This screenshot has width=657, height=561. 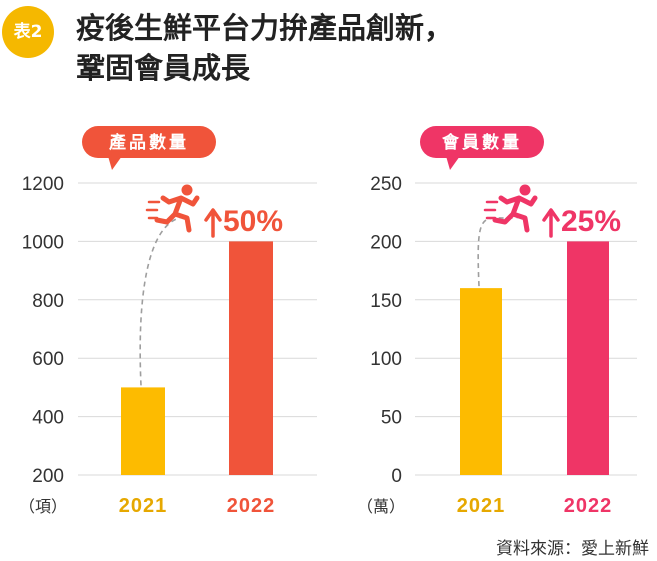 What do you see at coordinates (572, 549) in the screenshot?
I see `source-note: 資料來源：愛上新鮮` at bounding box center [572, 549].